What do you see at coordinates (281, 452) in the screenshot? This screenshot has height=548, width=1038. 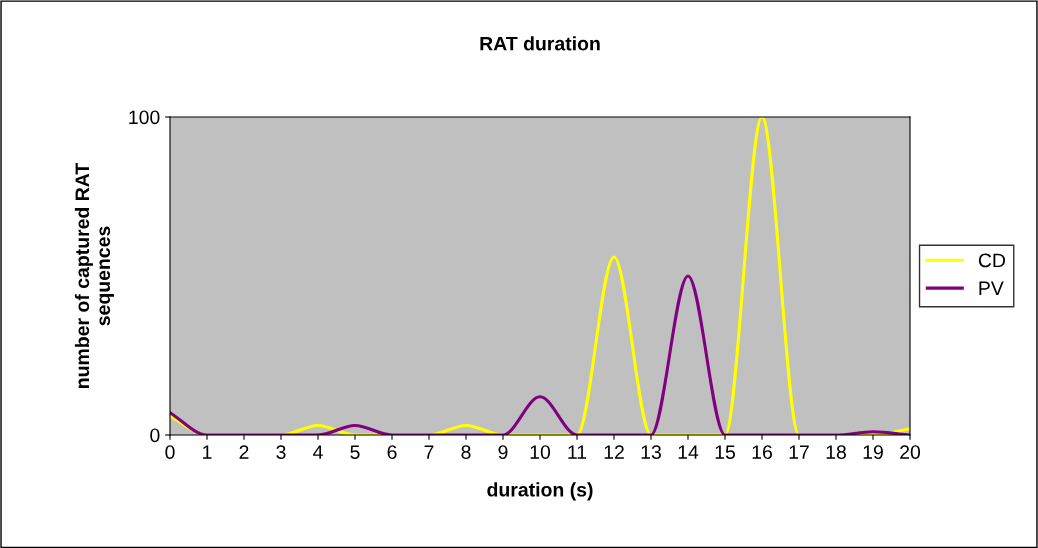 I see `x-tick-label: 3` at bounding box center [281, 452].